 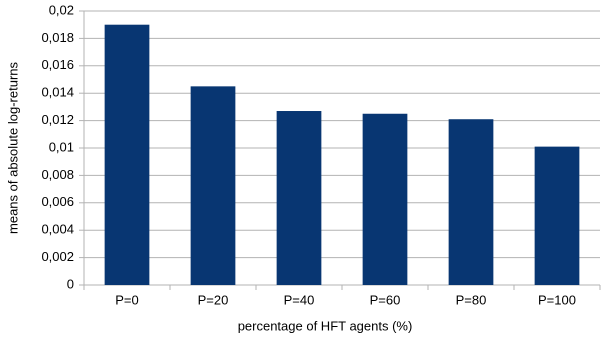 What do you see at coordinates (12, 148) in the screenshot?
I see `y-axis-label: means of absolute log-returns` at bounding box center [12, 148].